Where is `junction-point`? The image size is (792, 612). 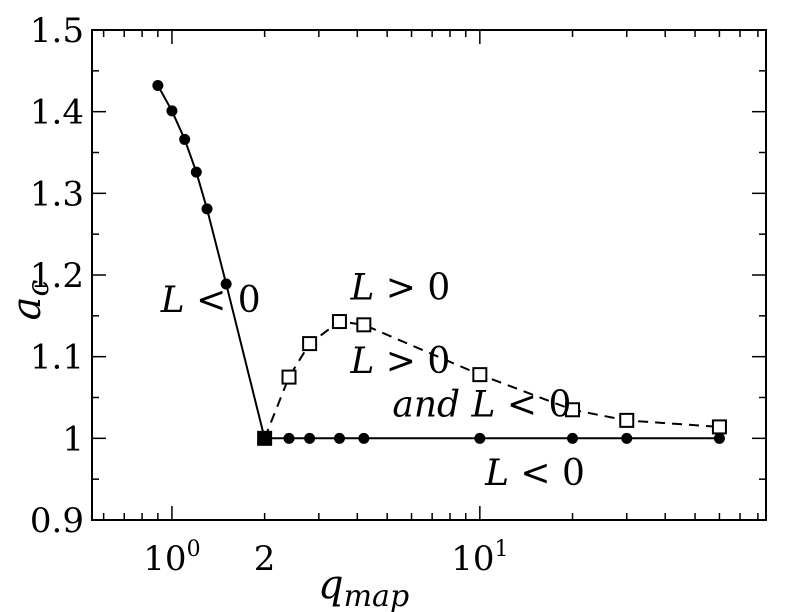 junction-point is located at coordinates (265, 438).